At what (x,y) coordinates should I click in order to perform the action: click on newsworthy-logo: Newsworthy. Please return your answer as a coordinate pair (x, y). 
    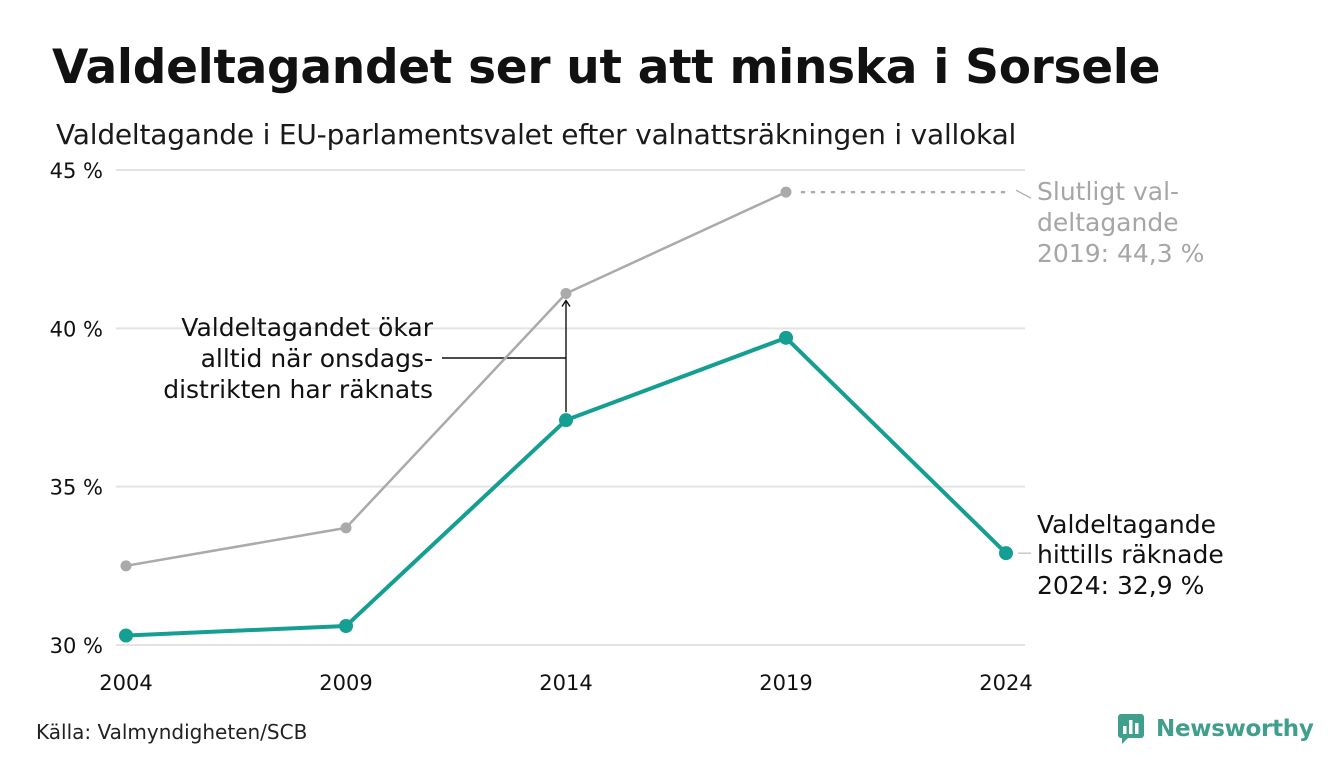
    Looking at the image, I should click on (1216, 729).